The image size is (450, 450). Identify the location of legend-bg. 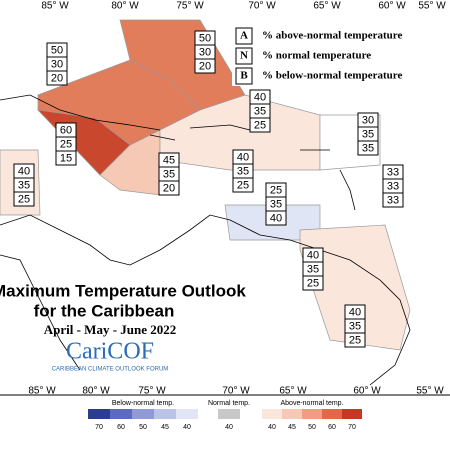
(336, 56).